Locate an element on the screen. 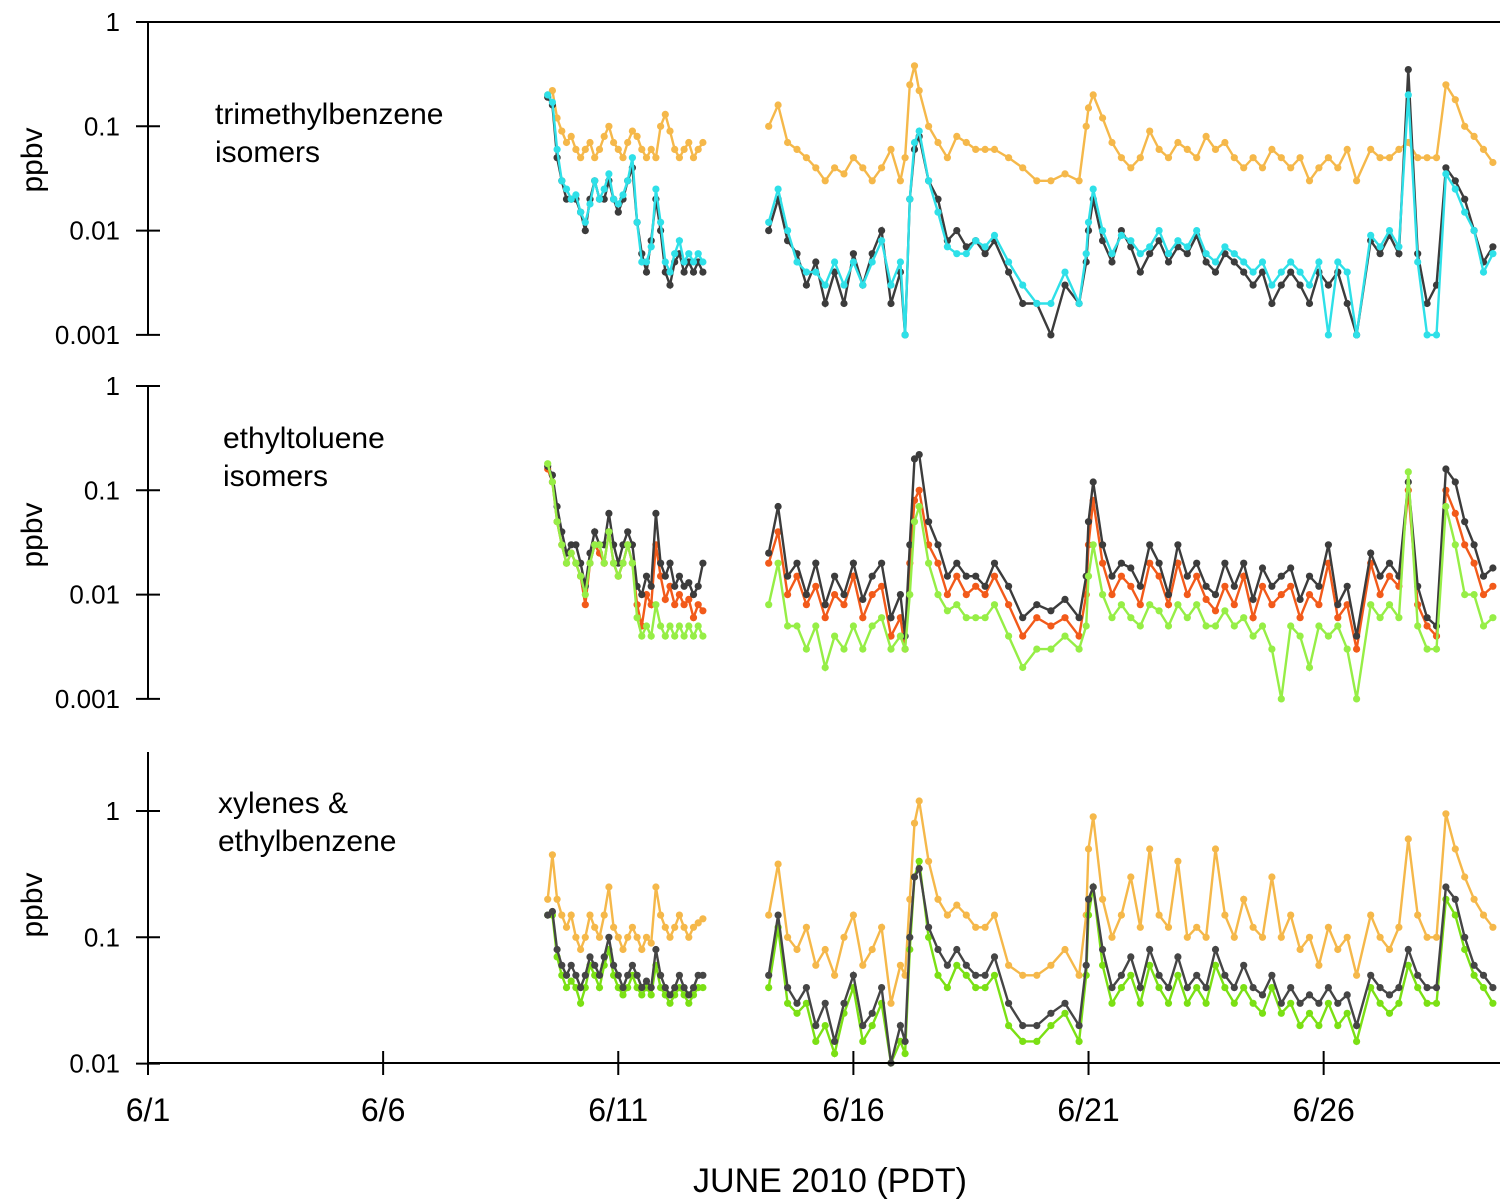 This screenshot has width=1502, height=1199. x-tick-label: 6/16 is located at coordinates (853, 1110).